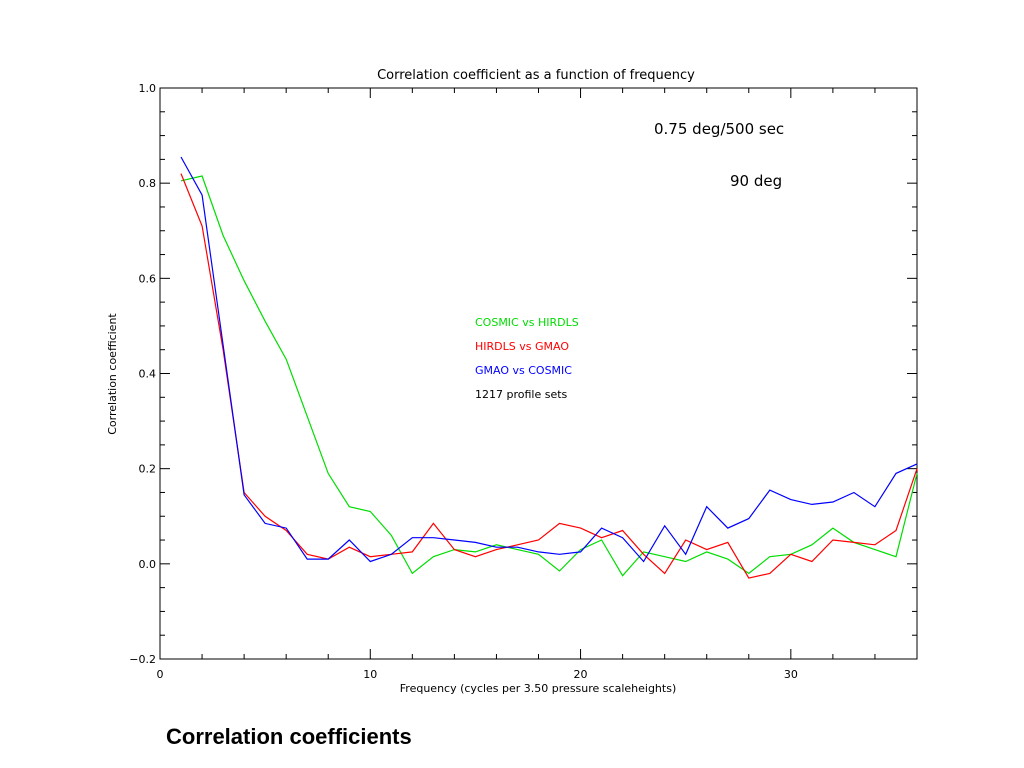 The height and width of the screenshot is (768, 1024). I want to click on x-tick-label: 30, so click(791, 674).